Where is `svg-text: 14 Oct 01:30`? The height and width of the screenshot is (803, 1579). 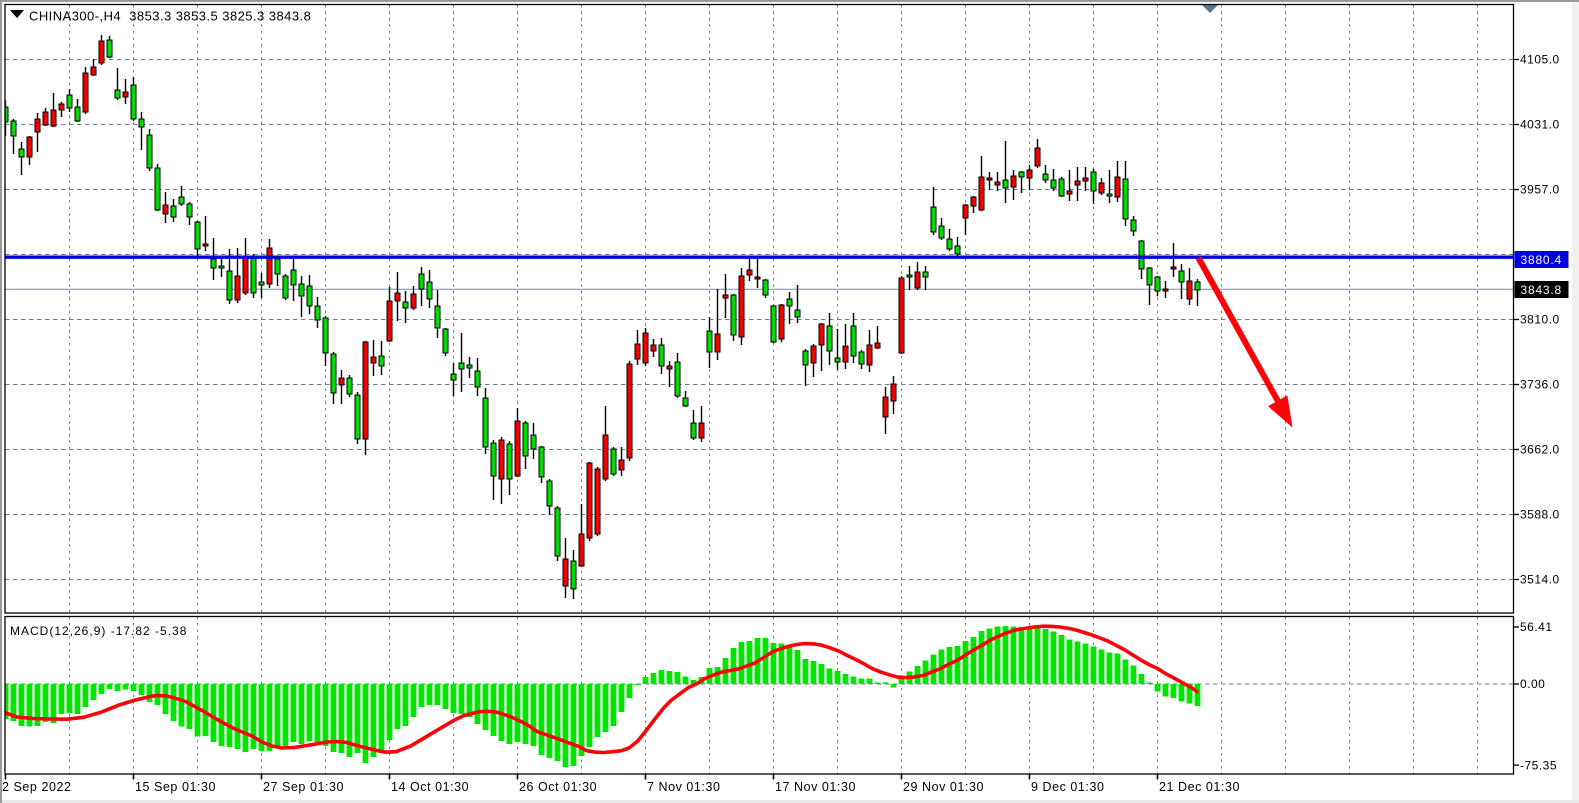
svg-text: 14 Oct 01:30 is located at coordinates (430, 787).